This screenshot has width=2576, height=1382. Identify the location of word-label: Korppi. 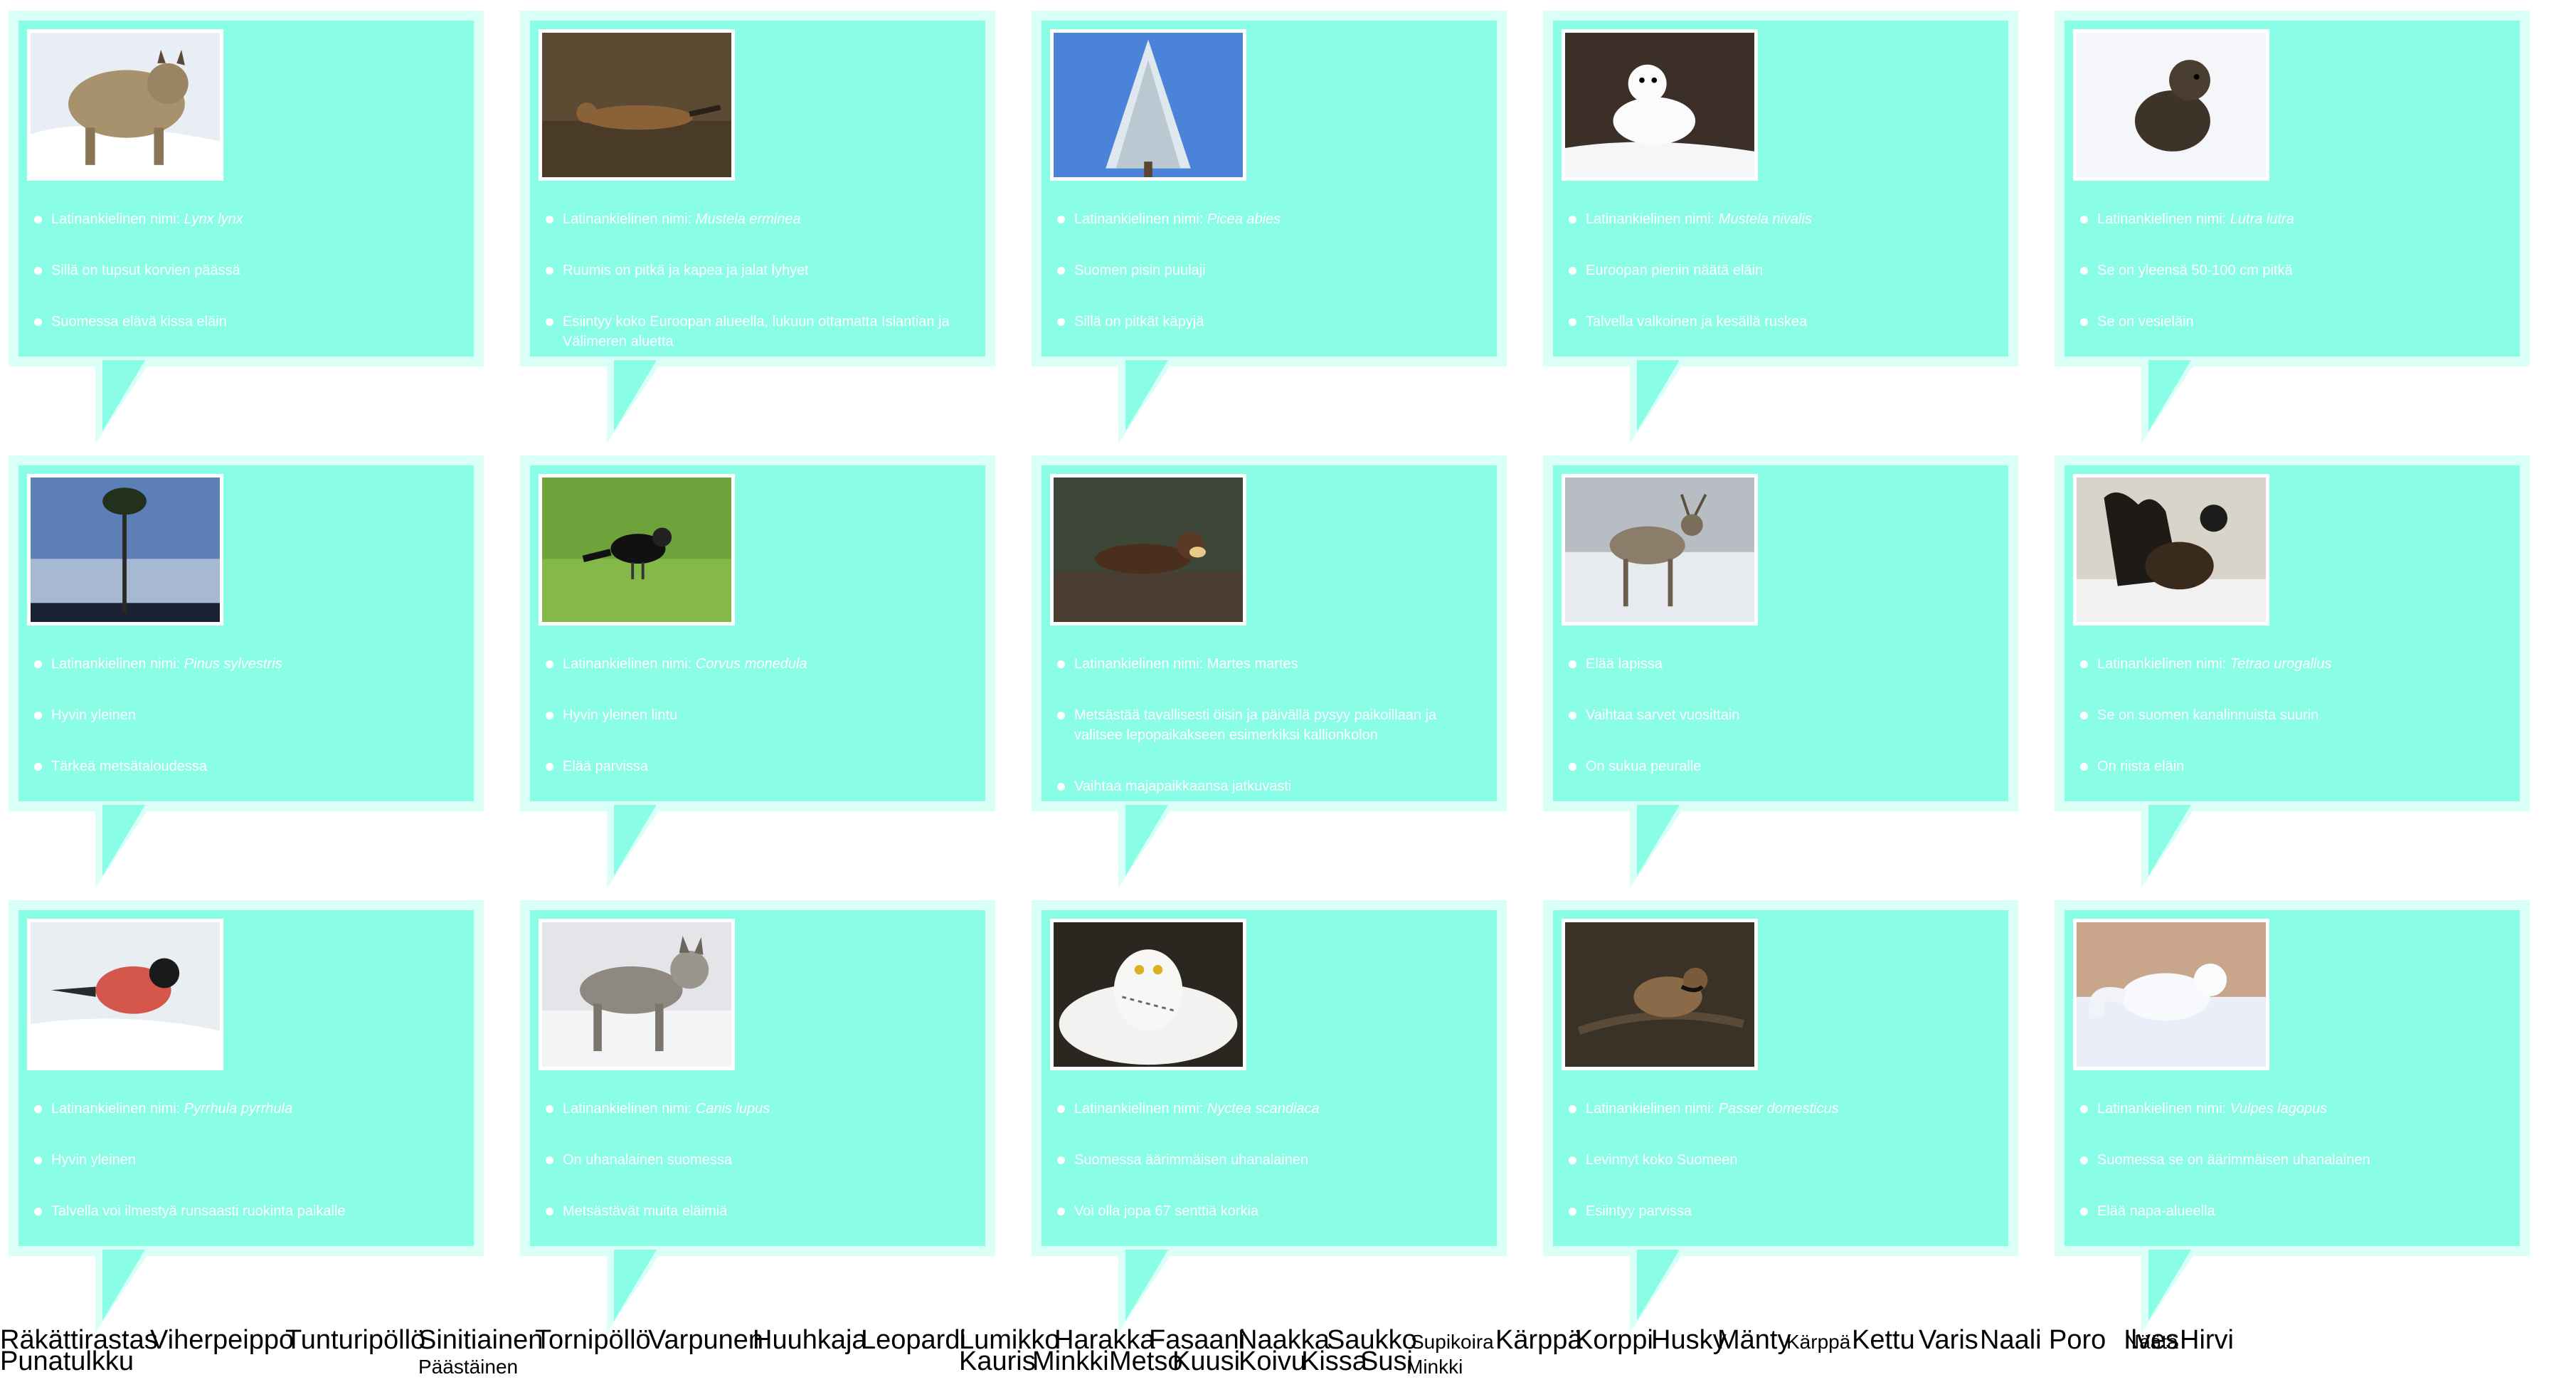
(1614, 1340).